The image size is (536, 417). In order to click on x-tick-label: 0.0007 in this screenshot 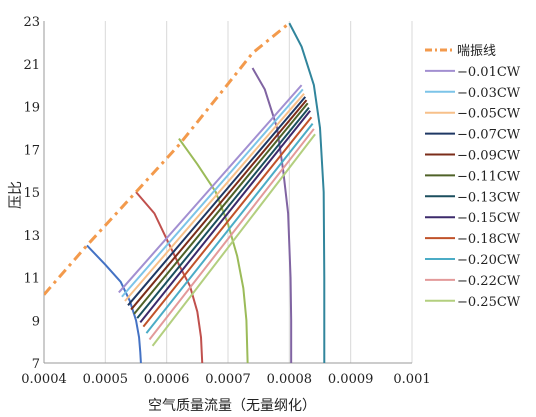, I will do `click(228, 379)`.